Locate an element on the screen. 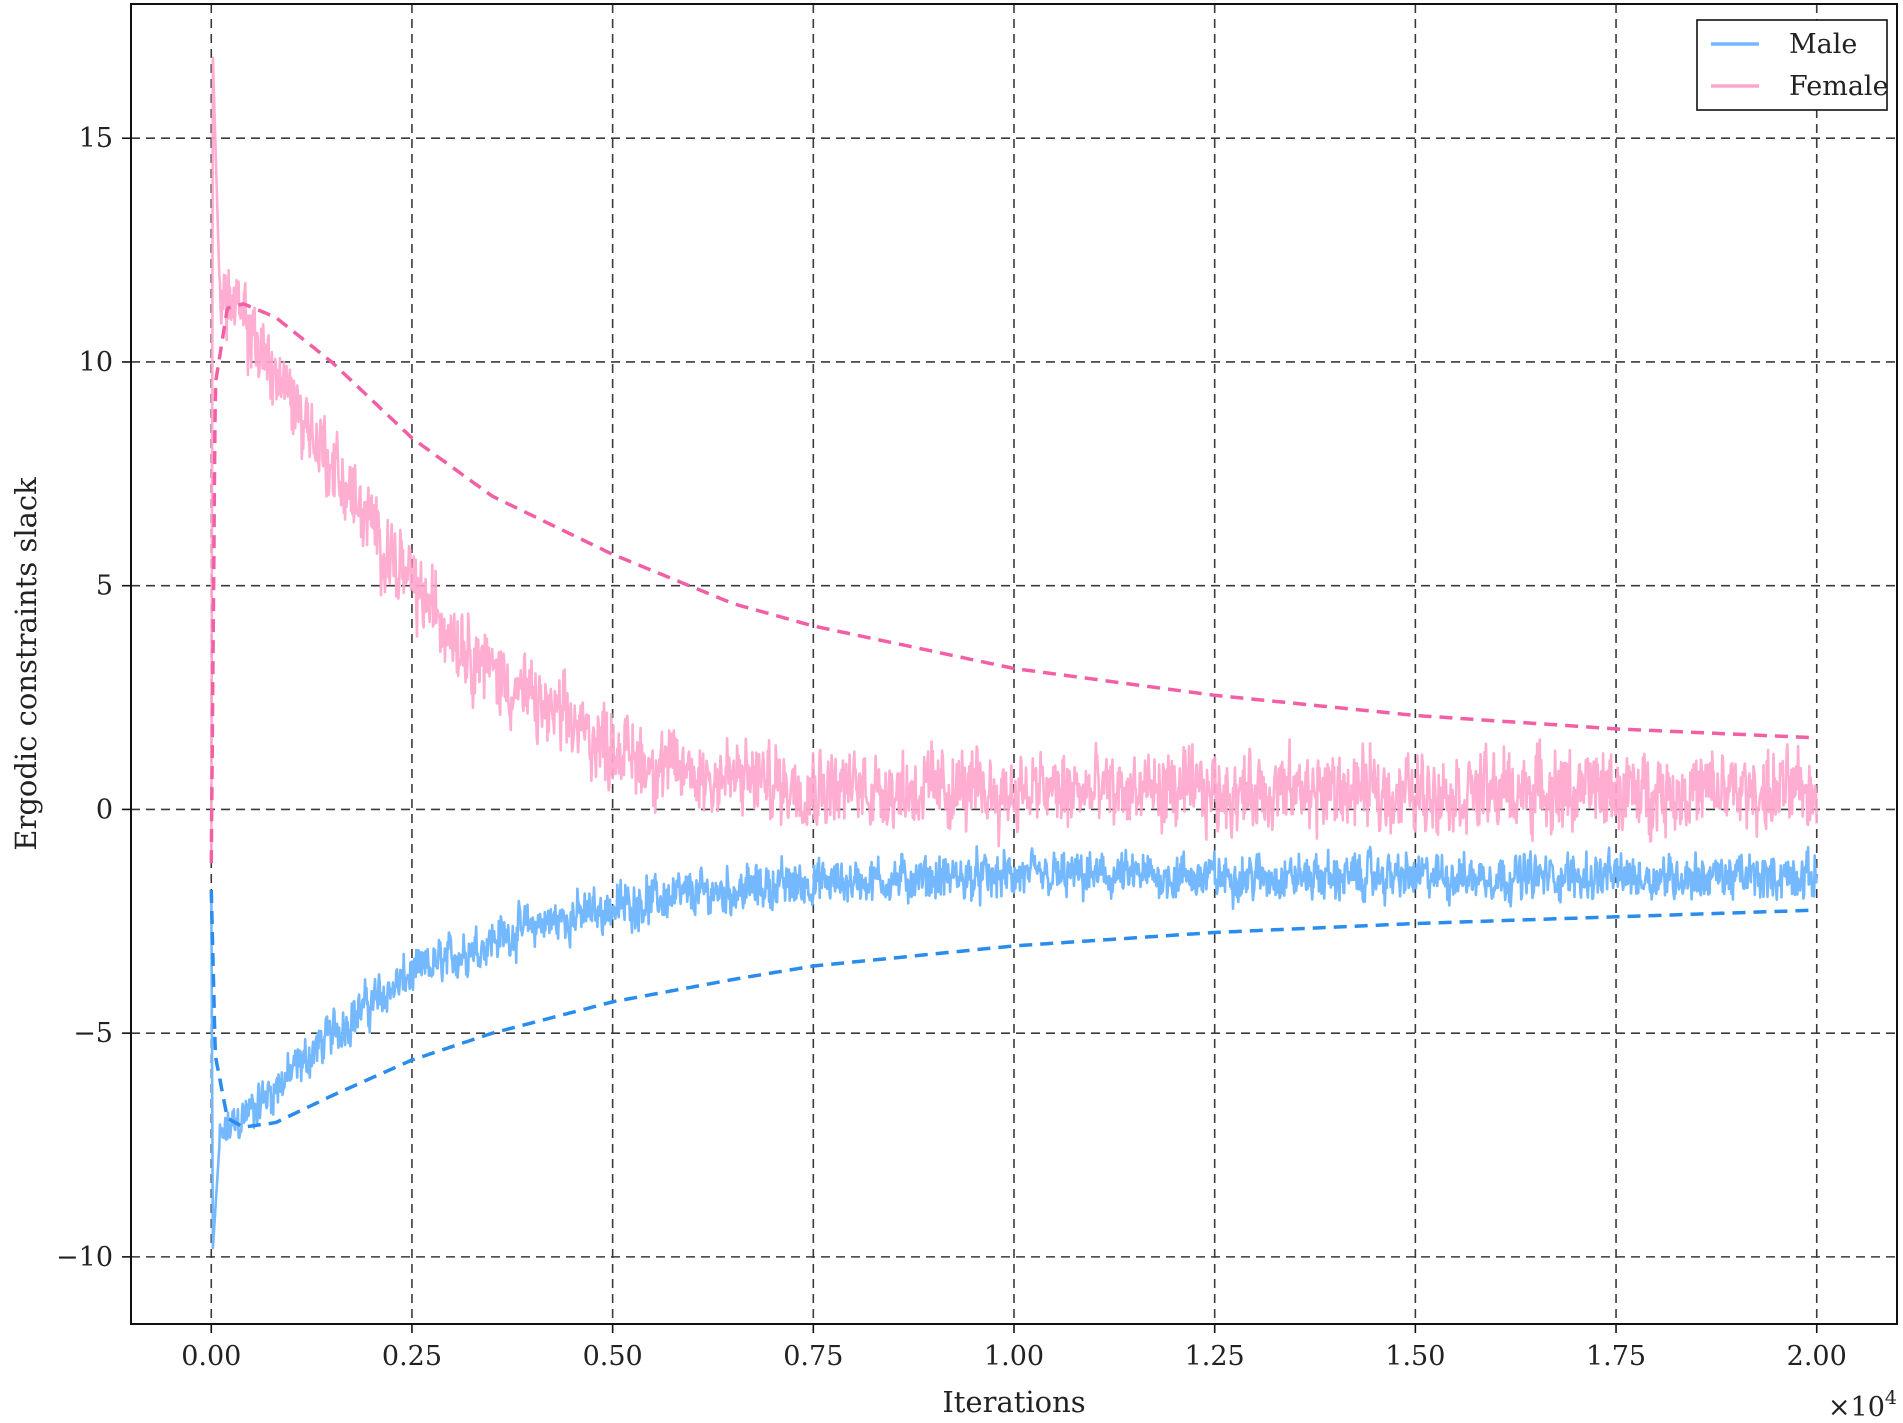  x-axis-multiplier: ×10⁴ is located at coordinates (1862, 1405).